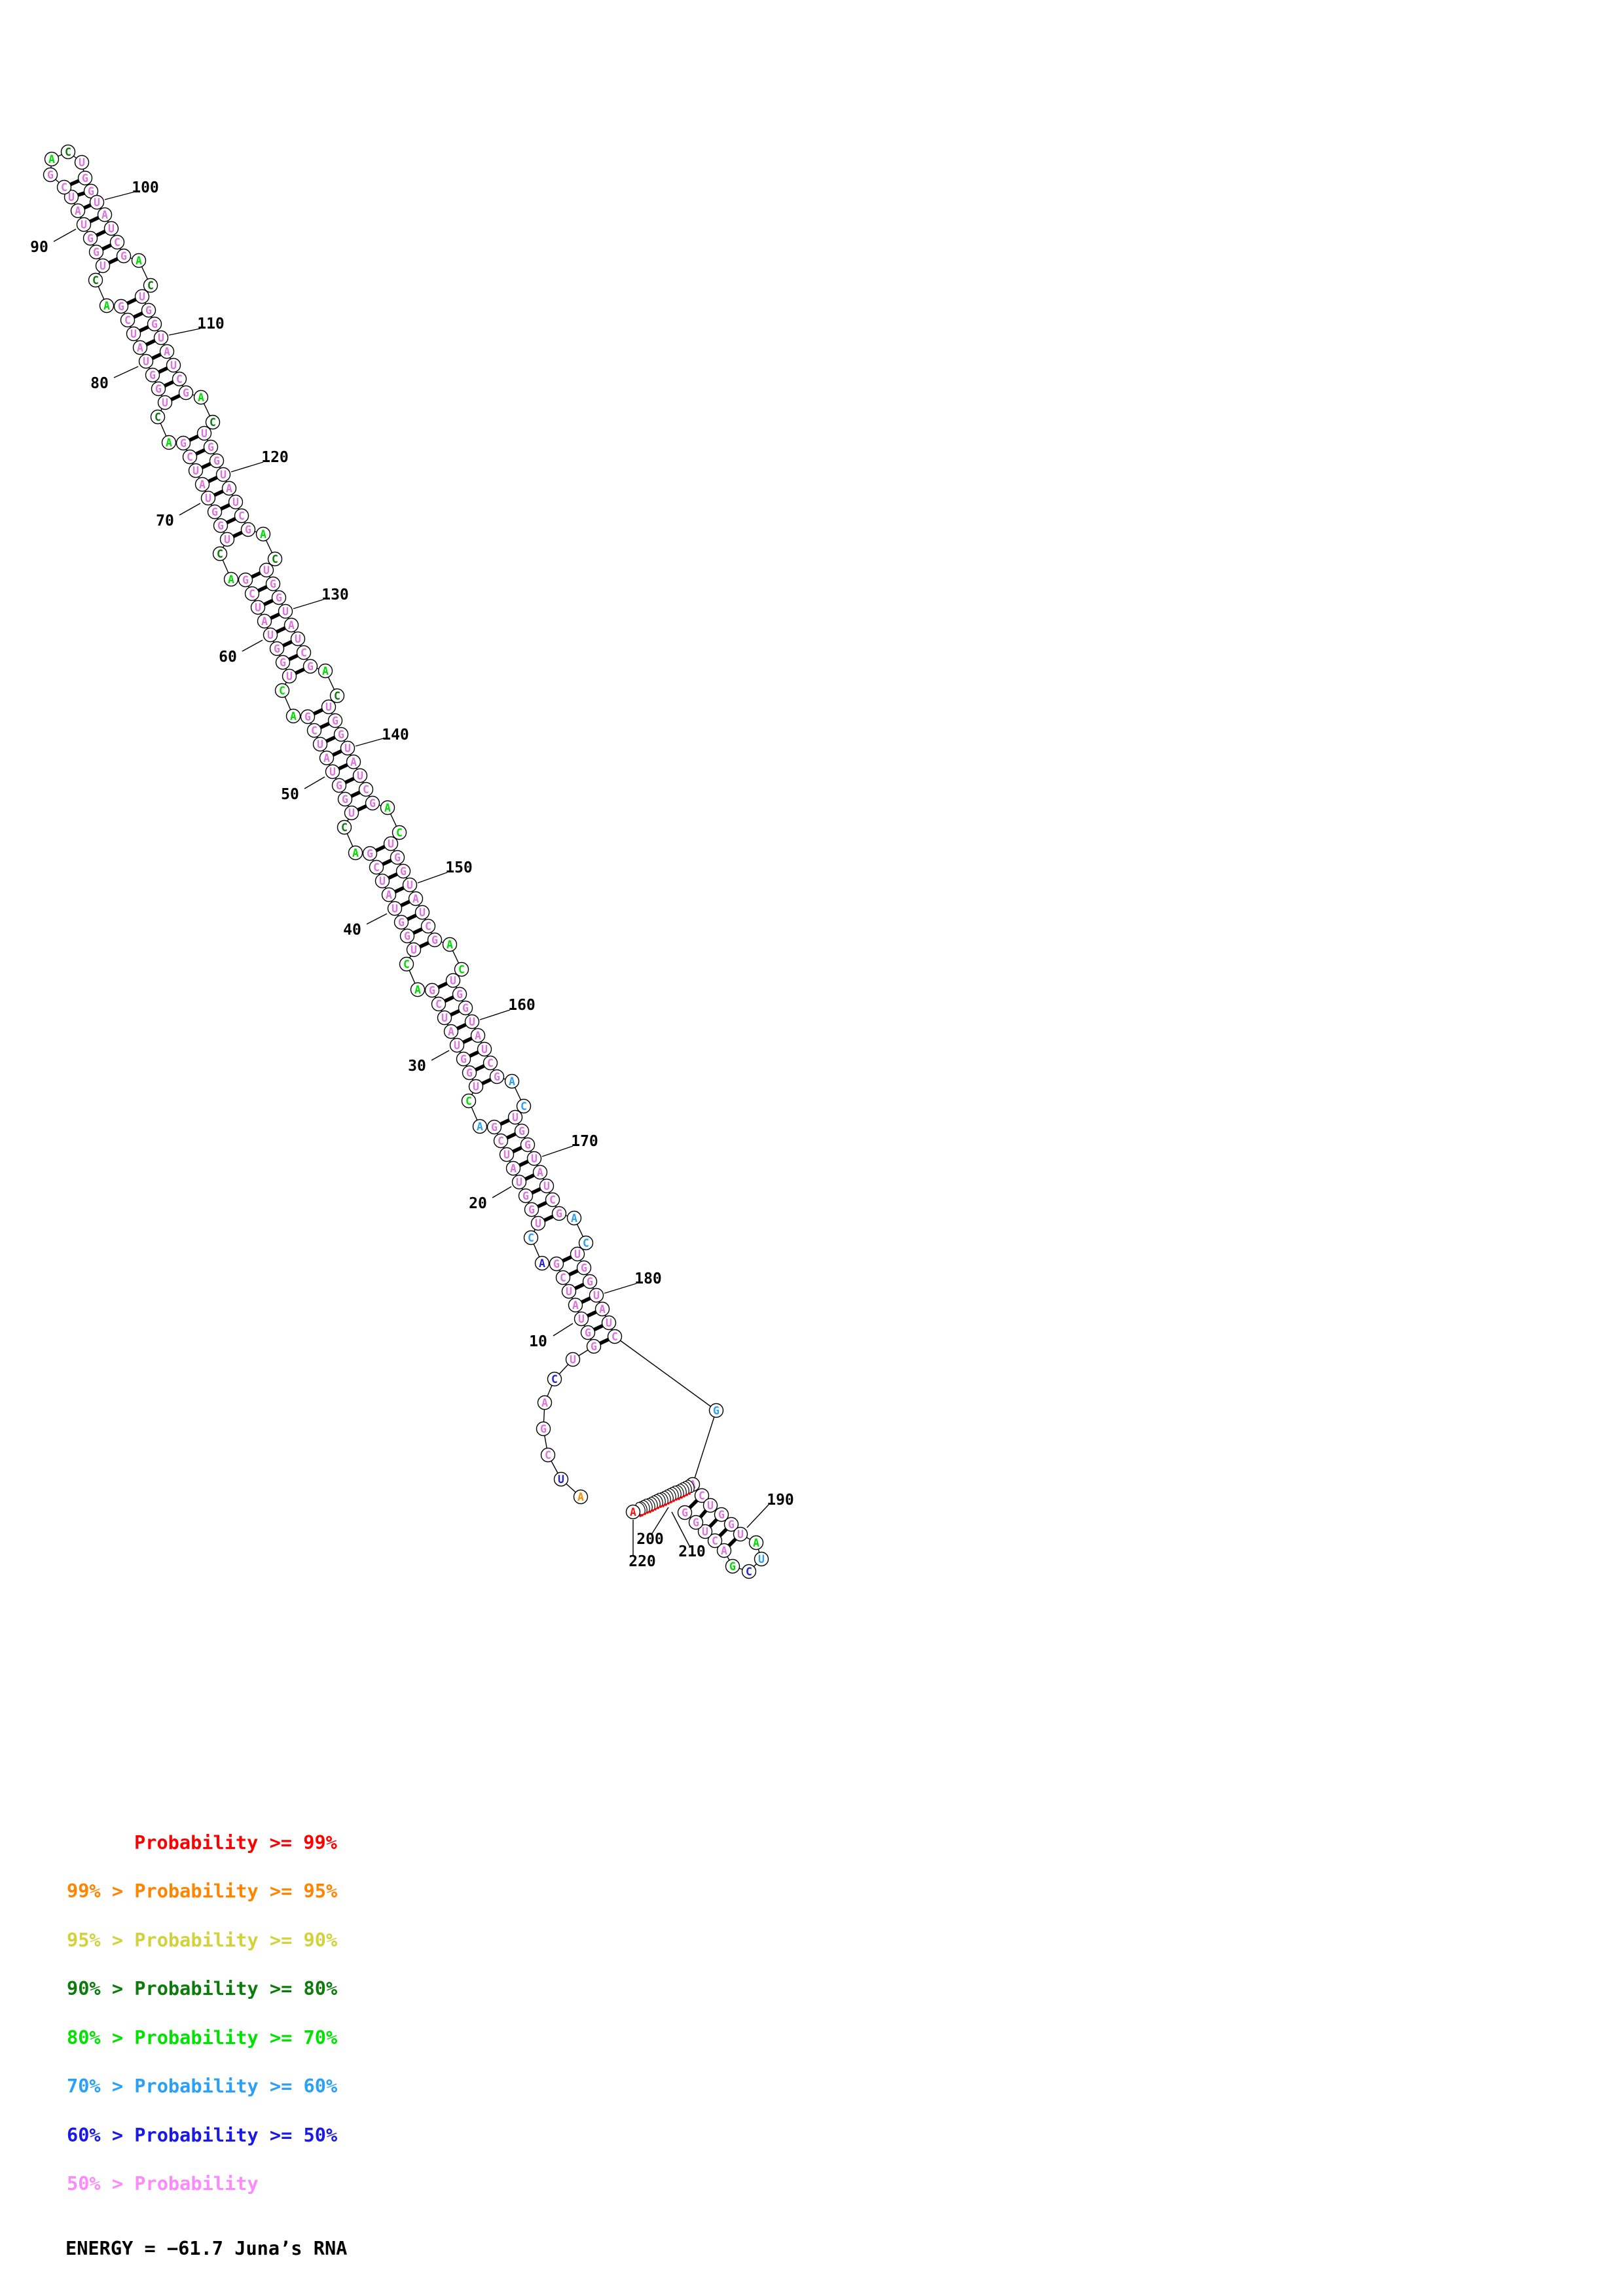 This screenshot has width=1623, height=2296. Describe the element at coordinates (236, 1842) in the screenshot. I see `legend-item: Probability >= 99%` at that location.